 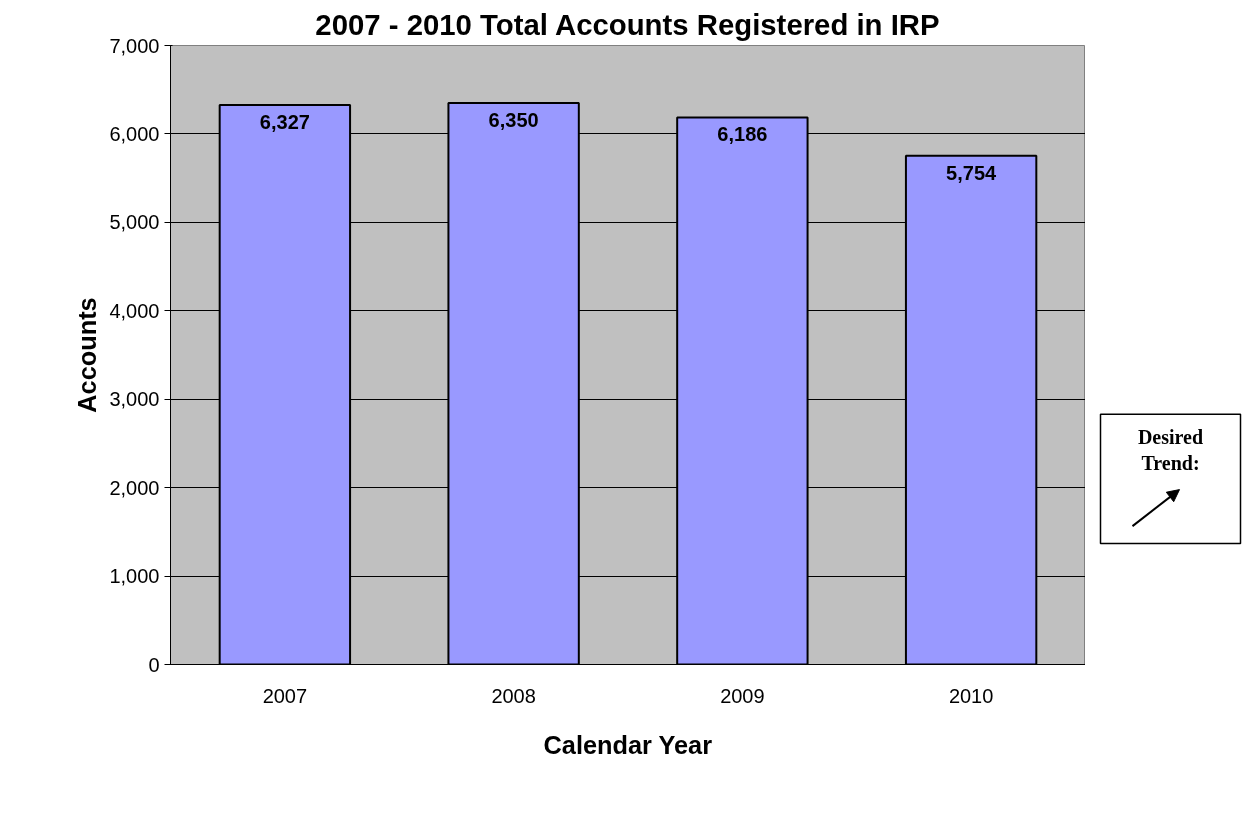 I want to click on x-axis-title: Calendar Year, so click(x=628, y=744).